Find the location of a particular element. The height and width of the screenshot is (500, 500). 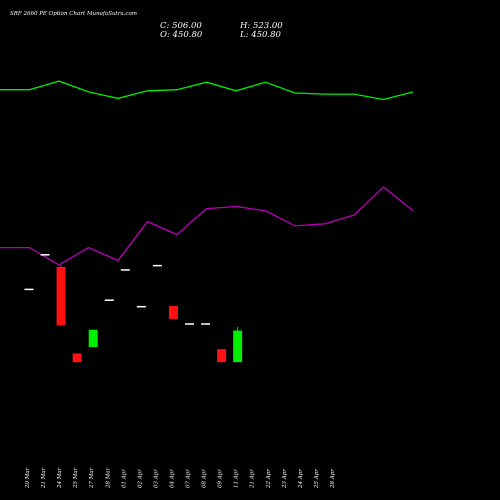

x-tick-label: 09 Apr is located at coordinates (221, 478).